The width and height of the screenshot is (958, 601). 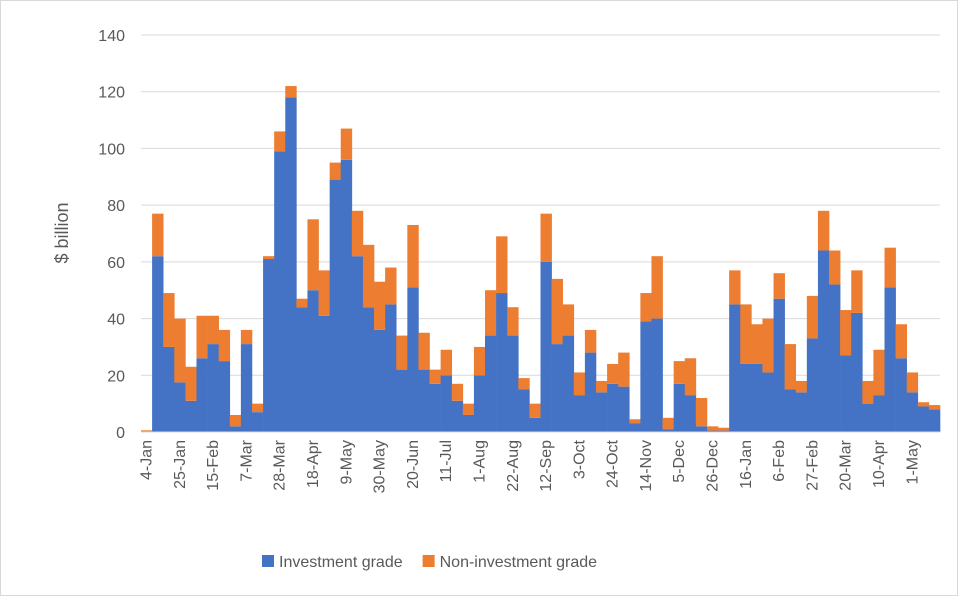 I want to click on x-tick-label: 6-Feb, so click(x=779, y=461).